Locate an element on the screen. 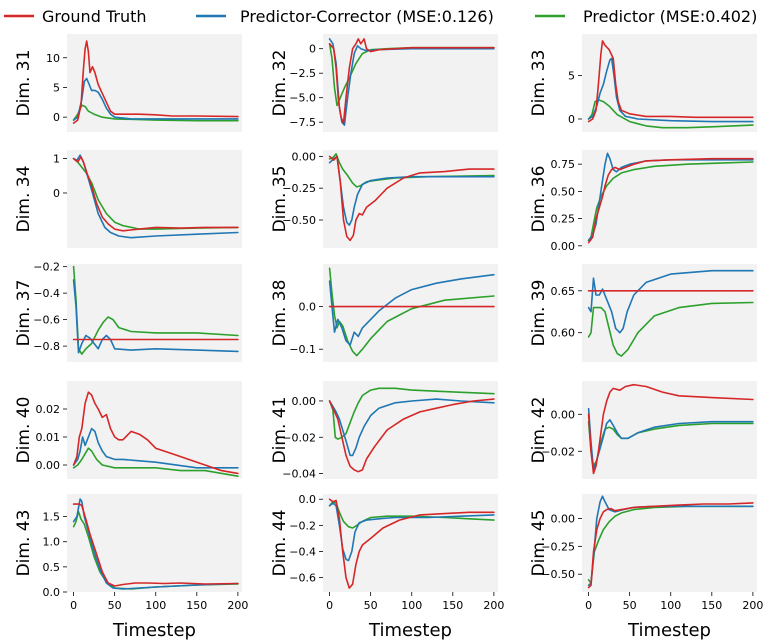 This screenshot has height=642, width=777. y-tick-label: 0.25 is located at coordinates (563, 219).